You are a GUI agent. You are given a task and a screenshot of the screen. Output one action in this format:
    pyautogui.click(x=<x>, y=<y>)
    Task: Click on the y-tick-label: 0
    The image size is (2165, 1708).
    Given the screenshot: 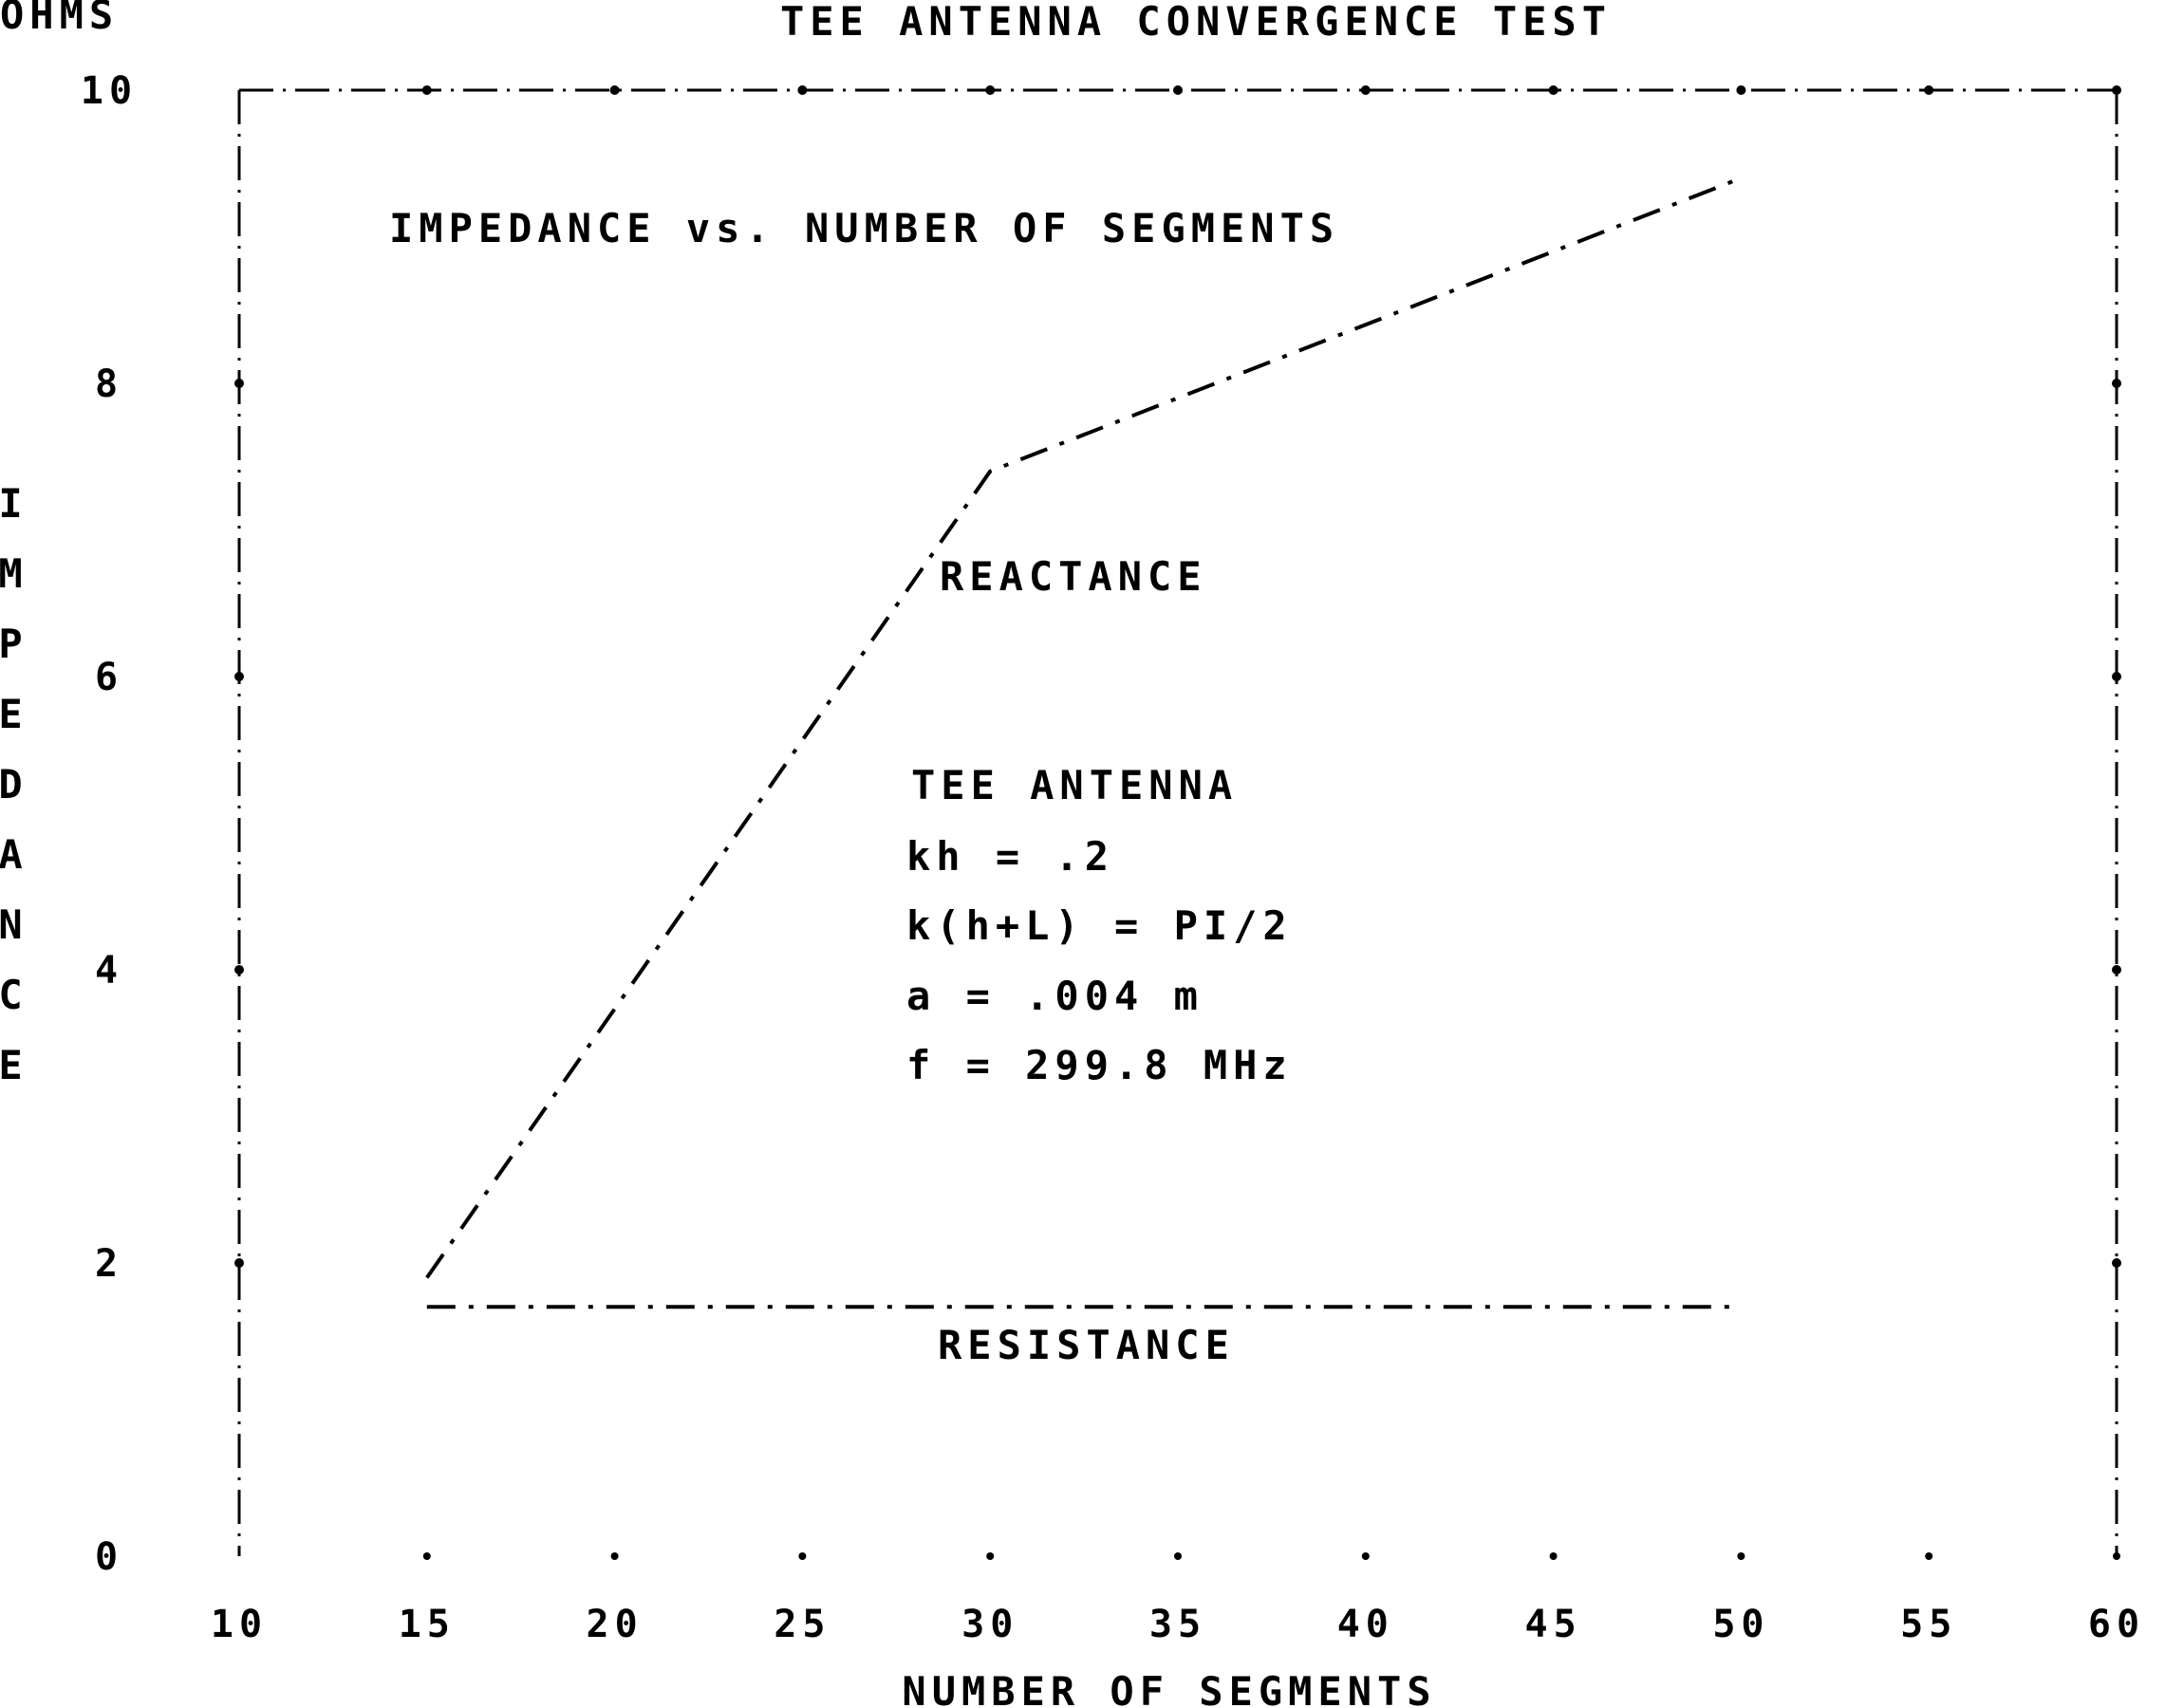 What is the action you would take?
    pyautogui.click(x=109, y=1557)
    